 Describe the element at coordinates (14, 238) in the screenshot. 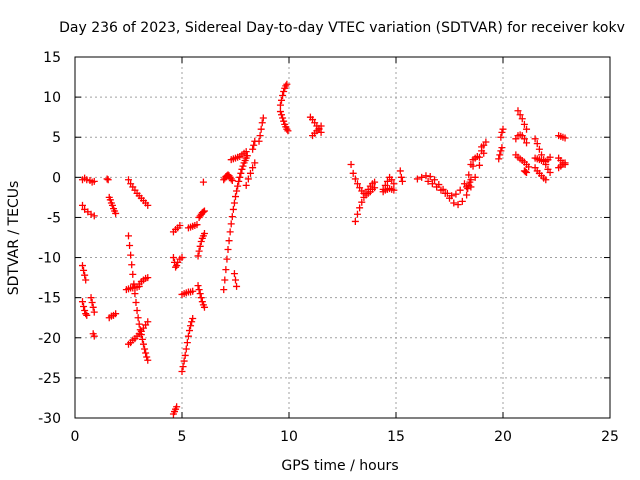

I see `y-axis-label: SDTVAR / TECUs` at that location.